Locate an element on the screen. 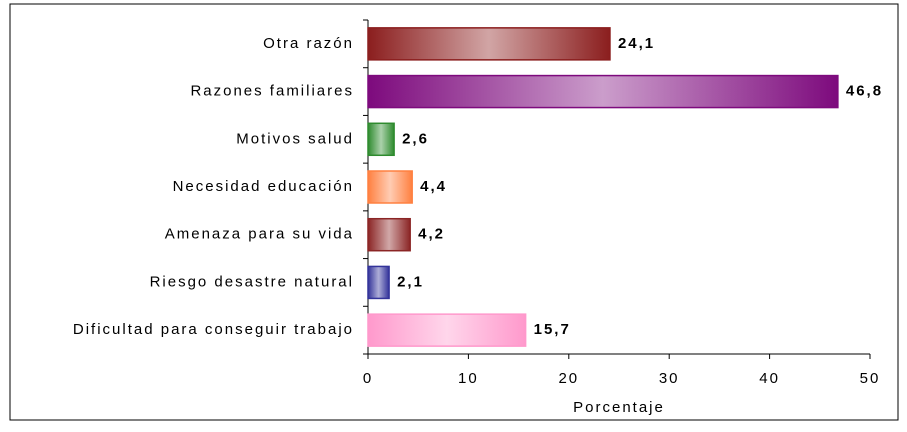 Image resolution: width=907 pixels, height=432 pixels. x-tick-label: 20 is located at coordinates (568, 378).